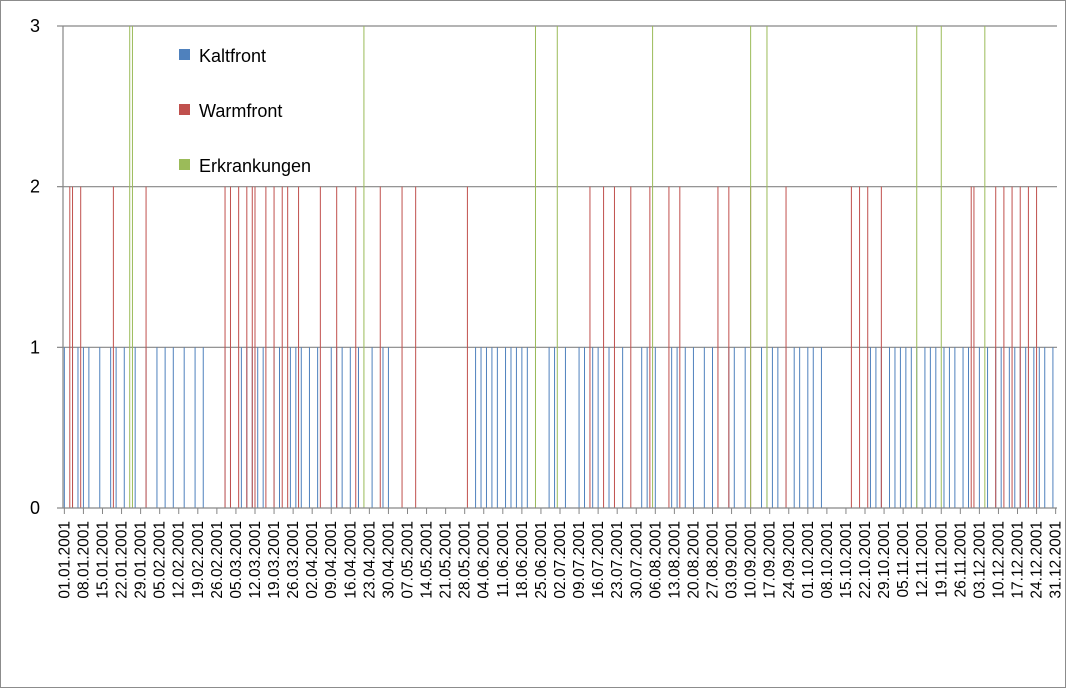  What do you see at coordinates (1056, 560) in the screenshot?
I see `x-tick-label: 31.12.2001` at bounding box center [1056, 560].